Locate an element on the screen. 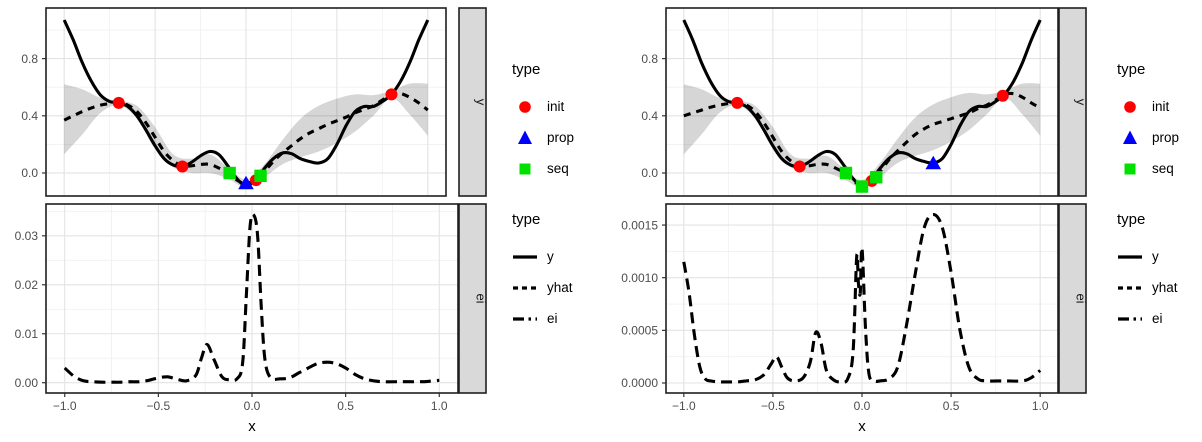 This screenshot has height=442, width=1202. y-tick-label: 0.0000 is located at coordinates (639, 383).